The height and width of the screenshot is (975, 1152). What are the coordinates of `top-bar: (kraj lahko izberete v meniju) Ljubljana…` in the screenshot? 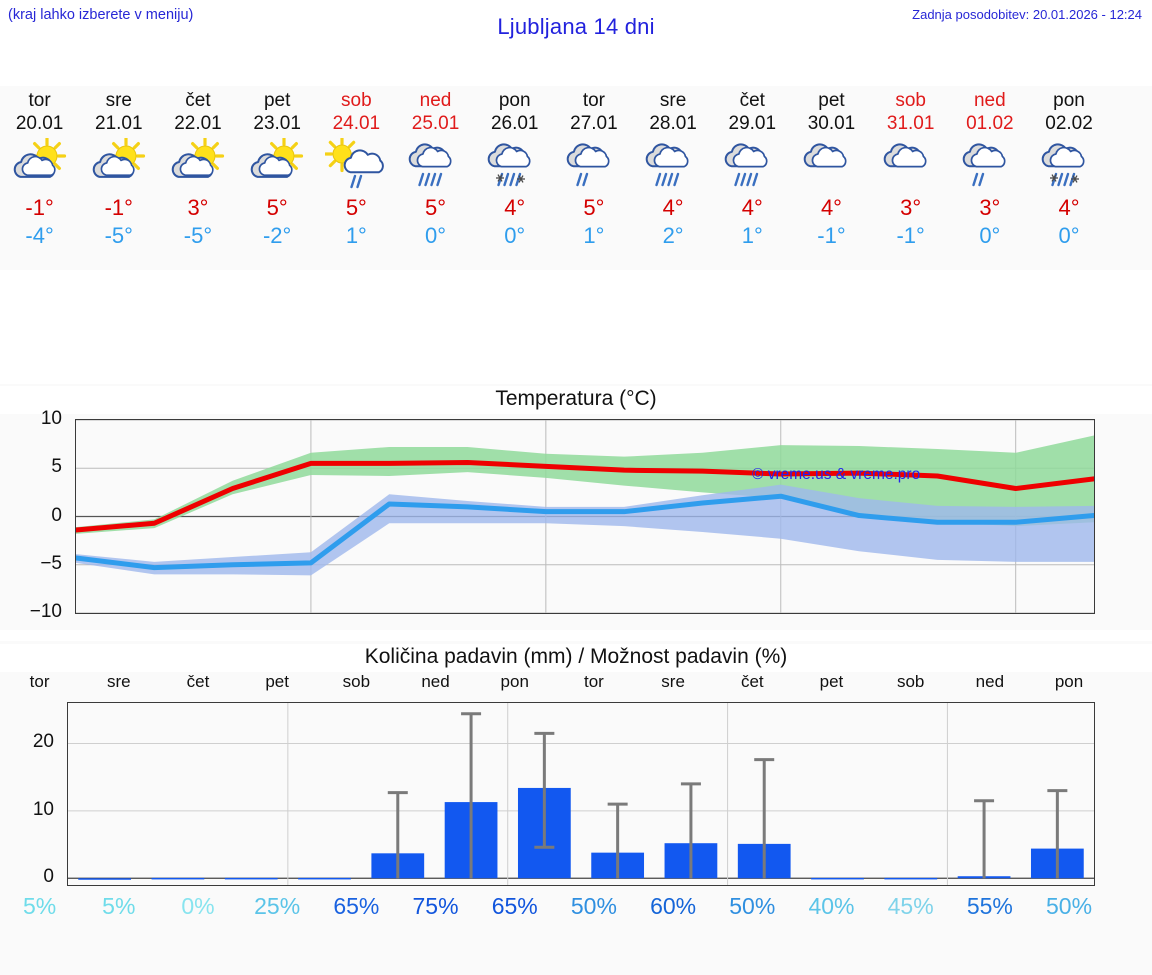 It's located at (576, 23).